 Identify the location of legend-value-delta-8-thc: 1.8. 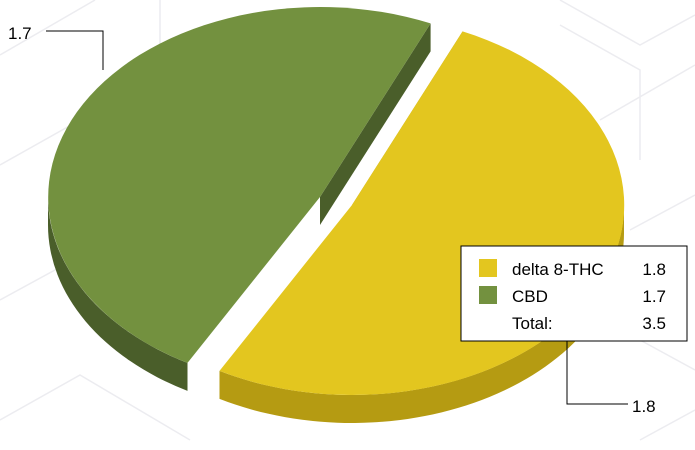
(654, 269).